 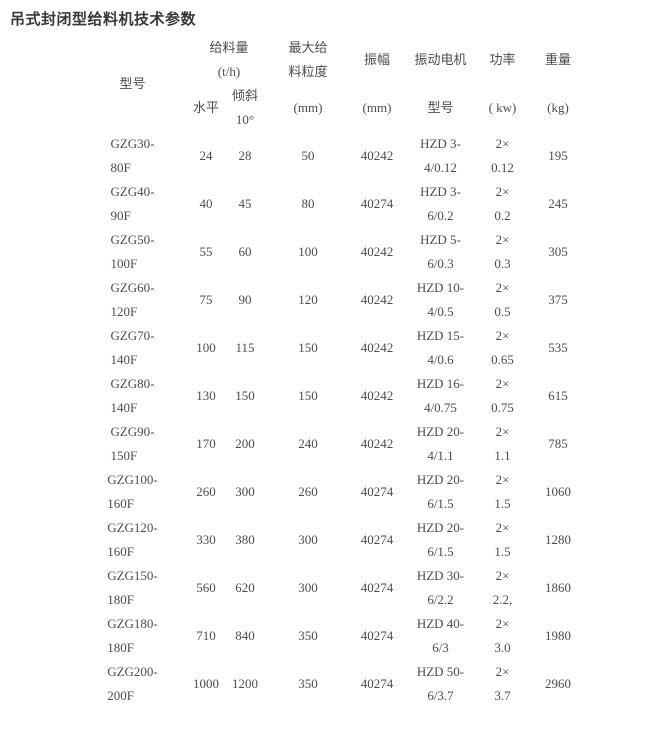 What do you see at coordinates (206, 587) in the screenshot?
I see `feed-horizontal-cell: 560` at bounding box center [206, 587].